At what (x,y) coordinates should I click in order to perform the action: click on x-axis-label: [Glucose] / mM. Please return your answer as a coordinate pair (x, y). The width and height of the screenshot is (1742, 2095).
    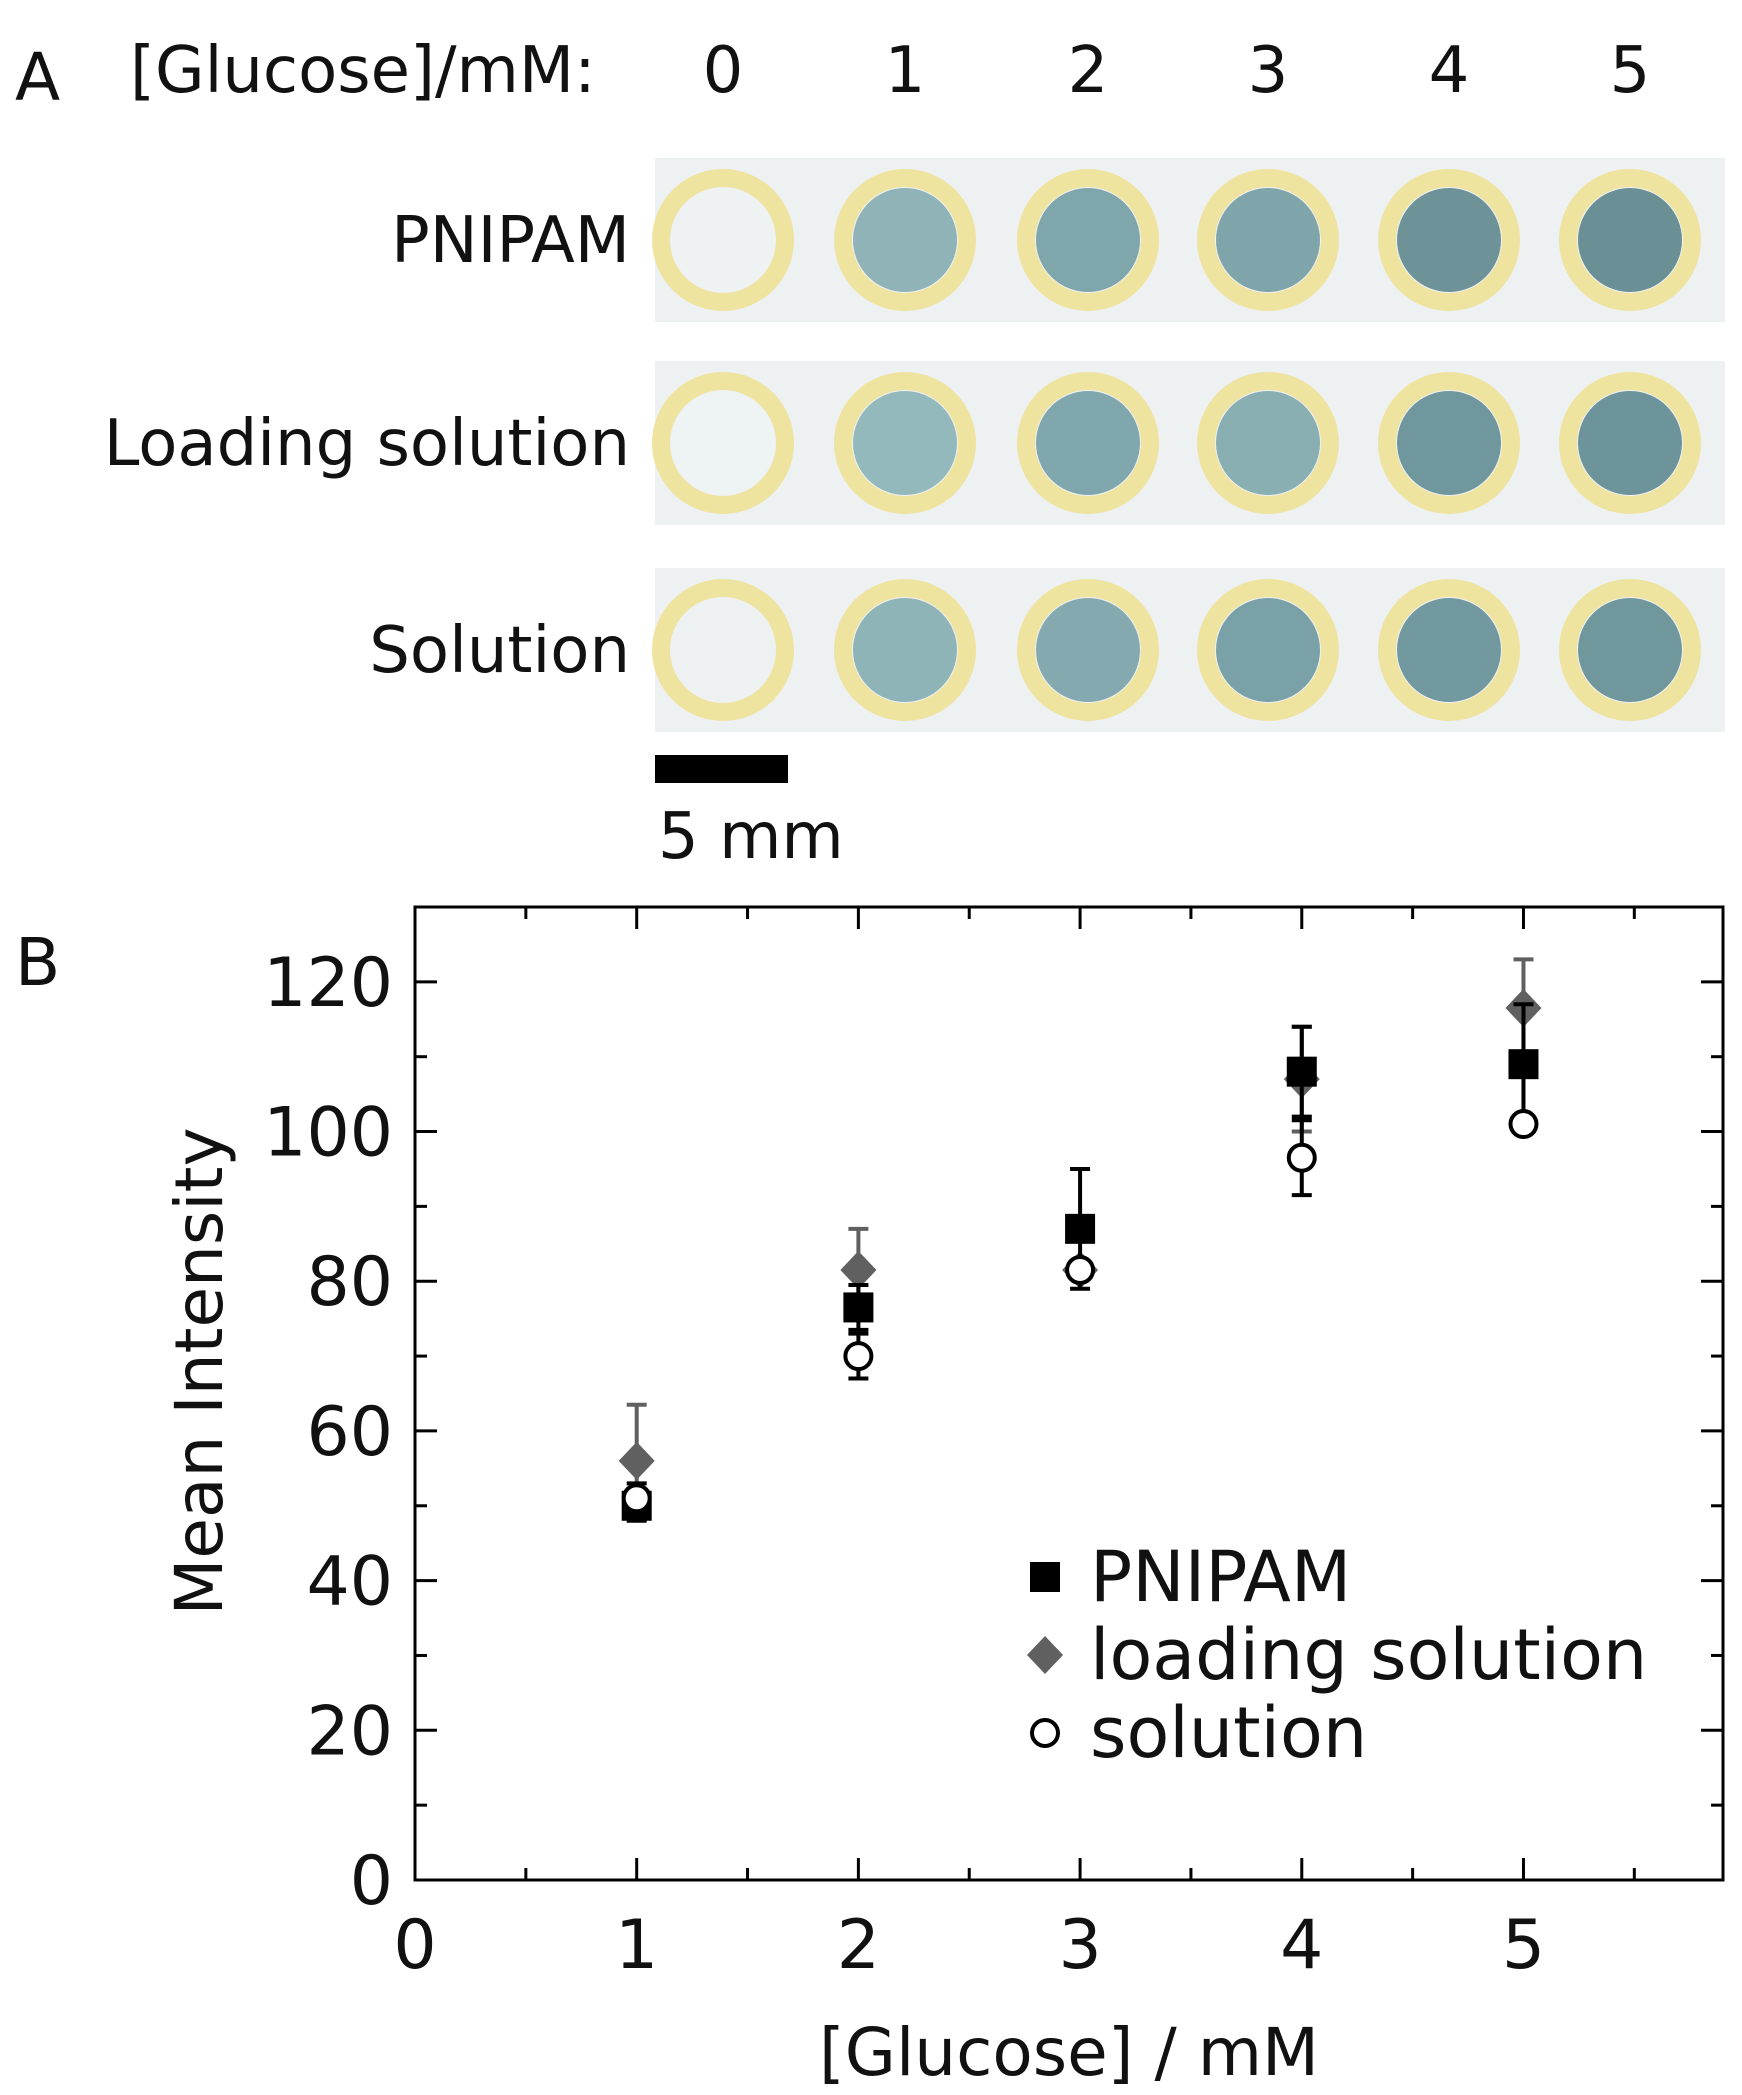
    Looking at the image, I should click on (1069, 2052).